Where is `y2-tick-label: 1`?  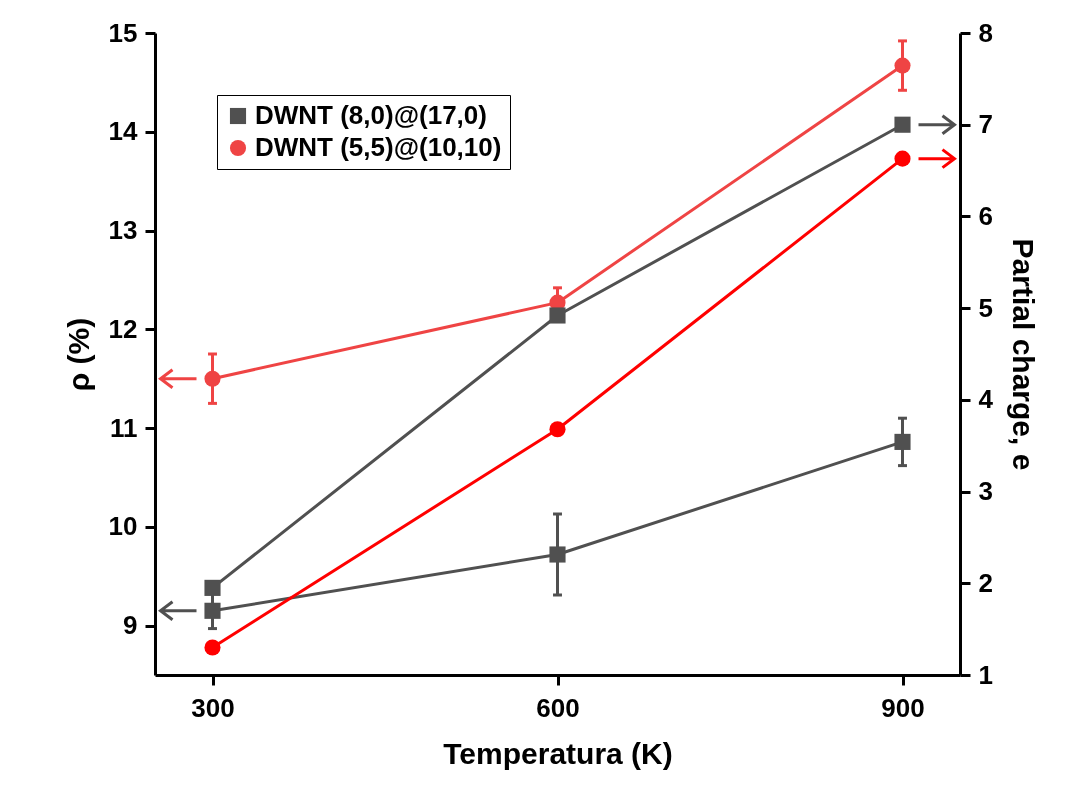
y2-tick-label: 1 is located at coordinates (985, 674).